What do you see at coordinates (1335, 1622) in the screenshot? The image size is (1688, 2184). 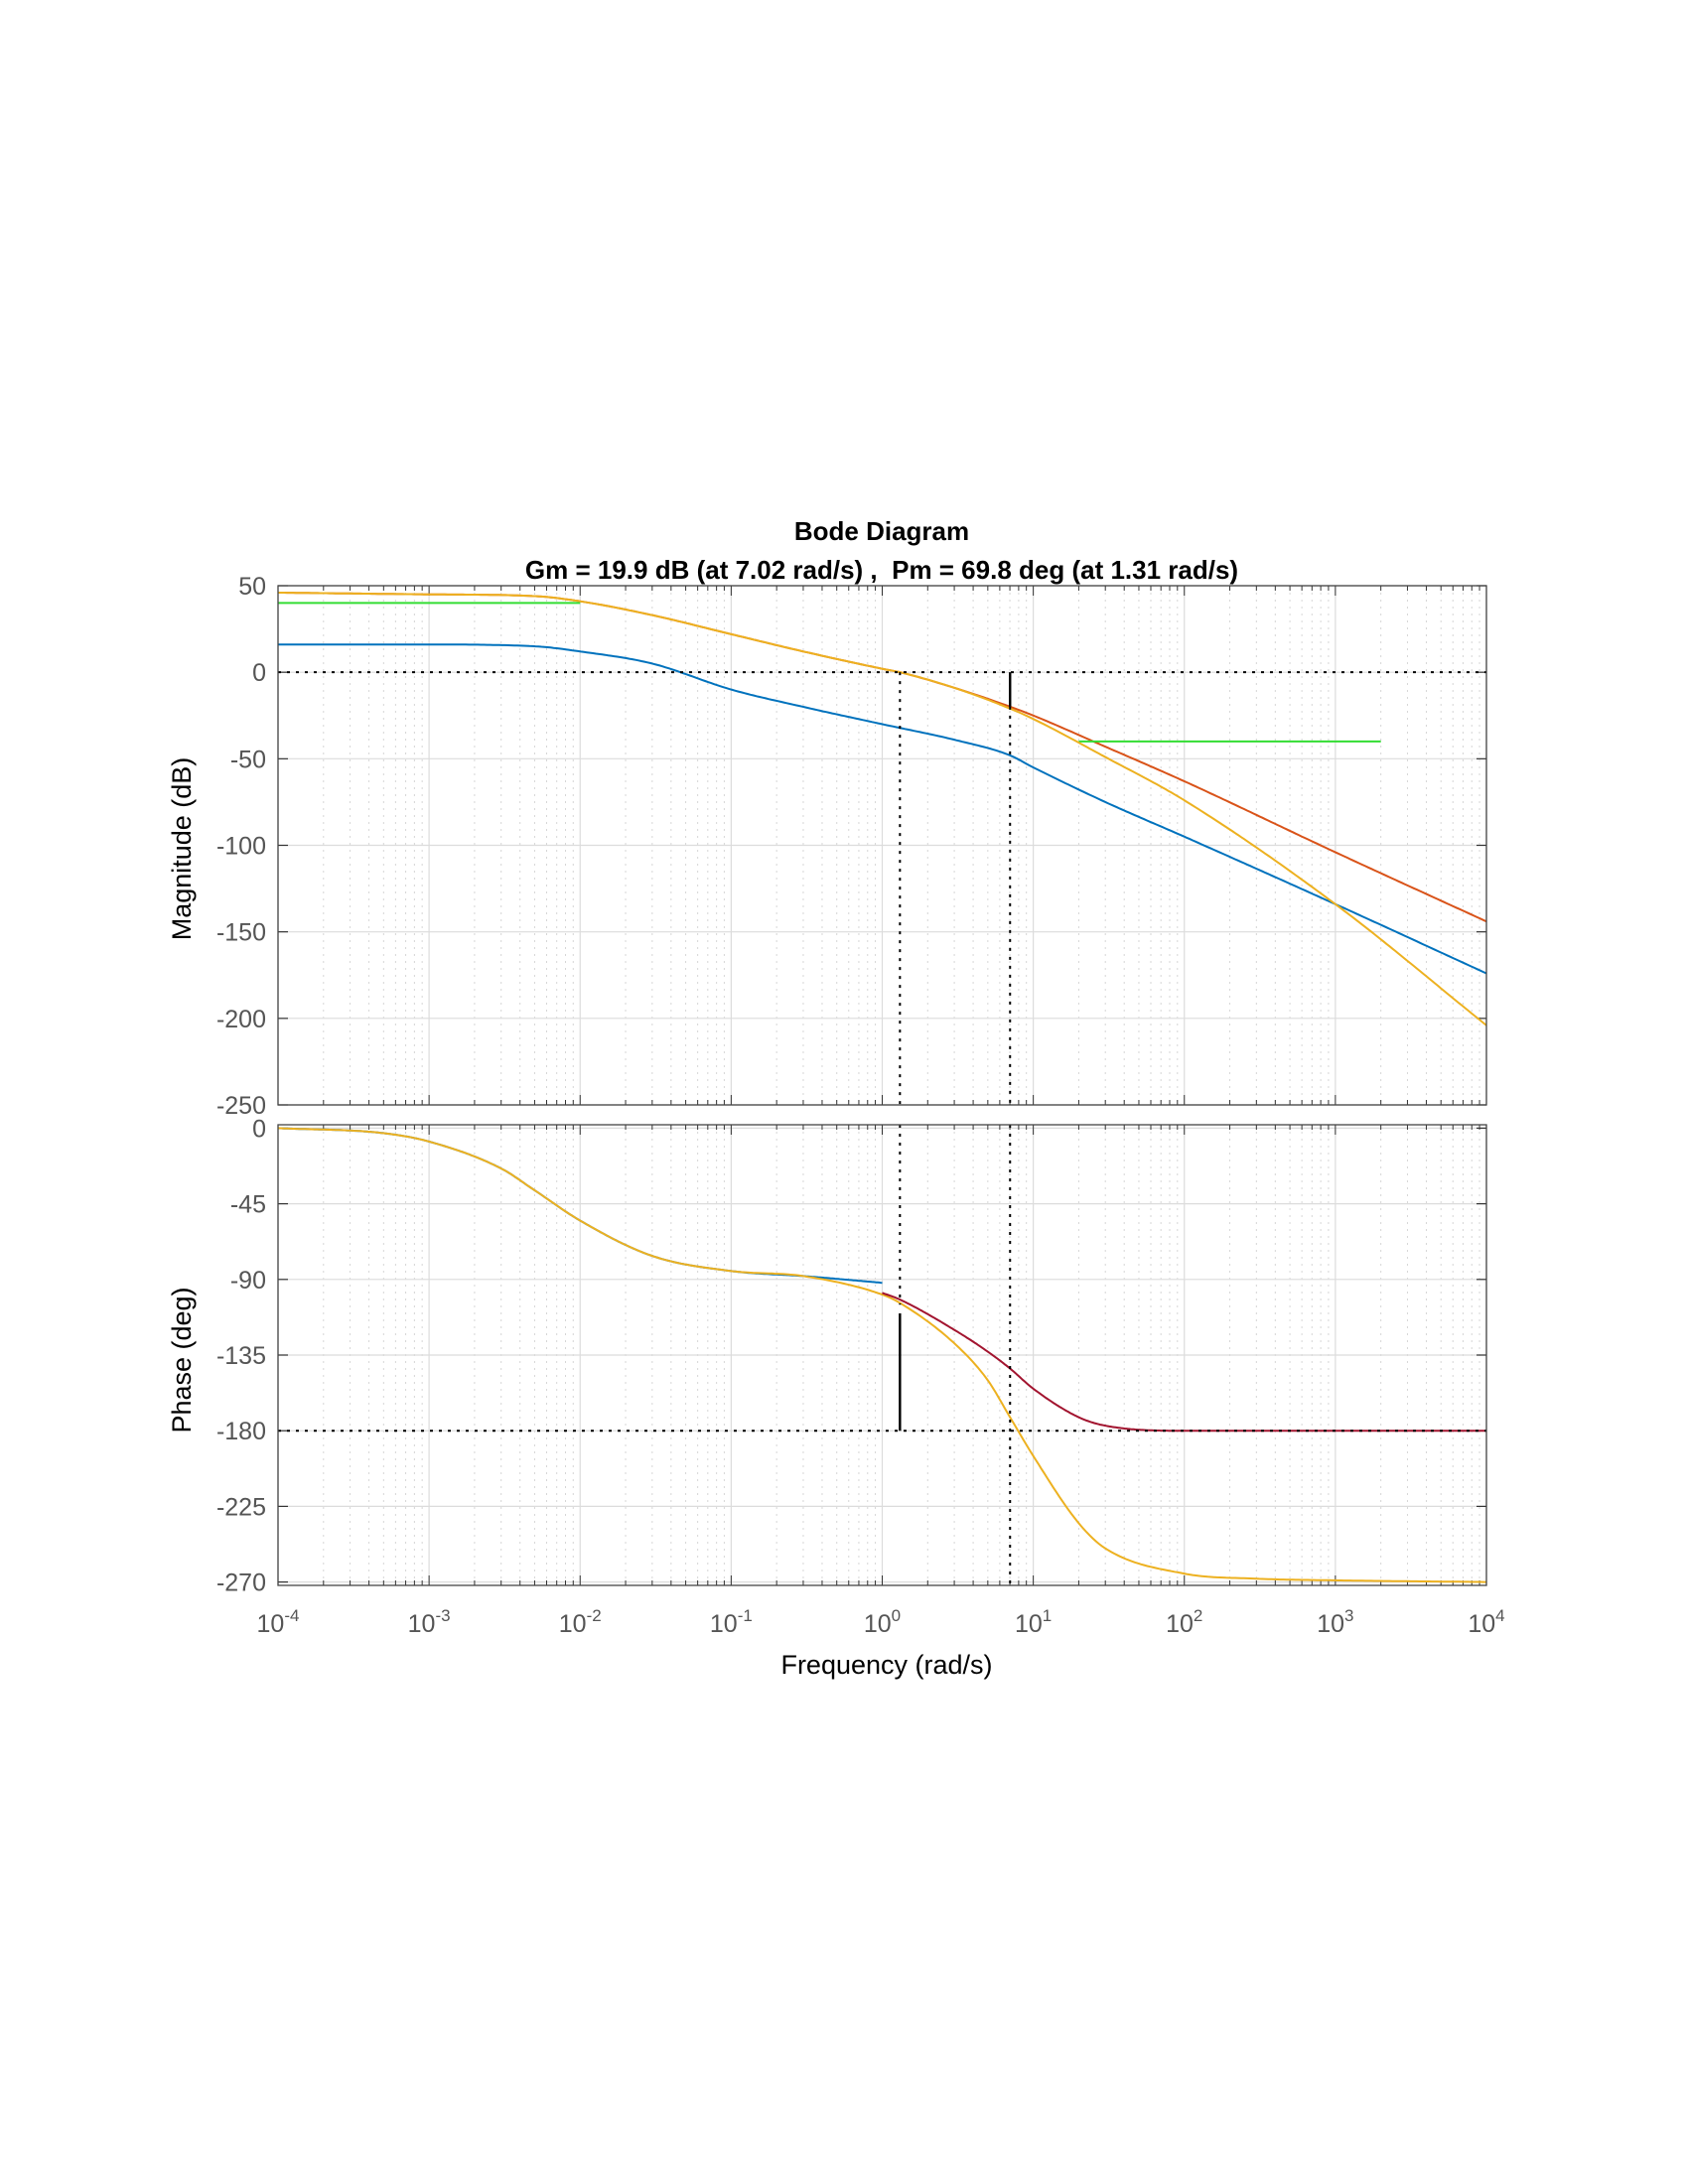 I see `x-tick-label: 10³` at bounding box center [1335, 1622].